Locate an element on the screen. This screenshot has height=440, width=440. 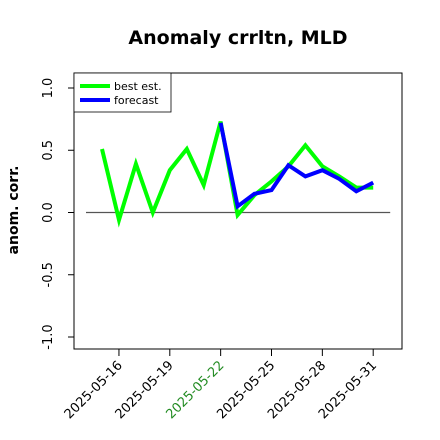
legend-label-best-est: best est. is located at coordinates (138, 86).